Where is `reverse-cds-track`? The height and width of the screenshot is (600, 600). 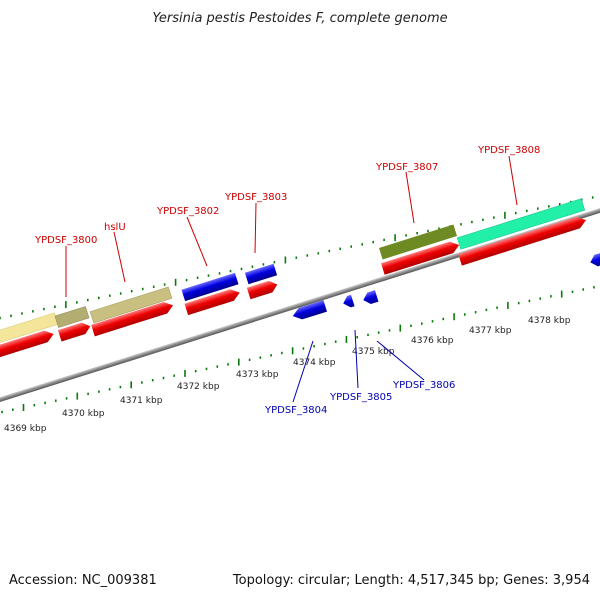 reverse-cds-track is located at coordinates (445, 286).